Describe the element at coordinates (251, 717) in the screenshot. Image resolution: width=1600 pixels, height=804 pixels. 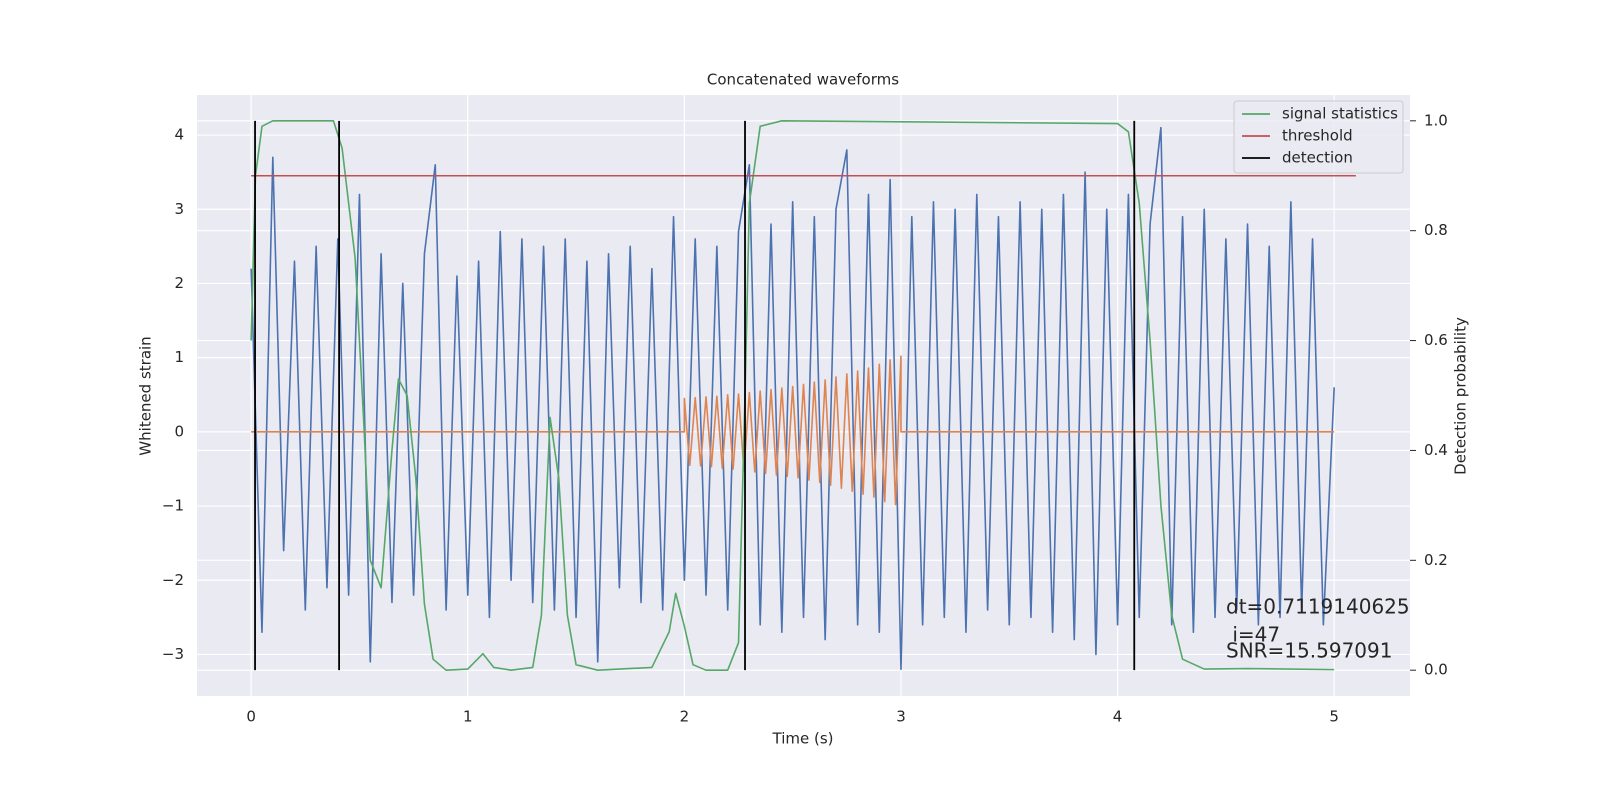
I see `x-tick-label: 0` at that location.